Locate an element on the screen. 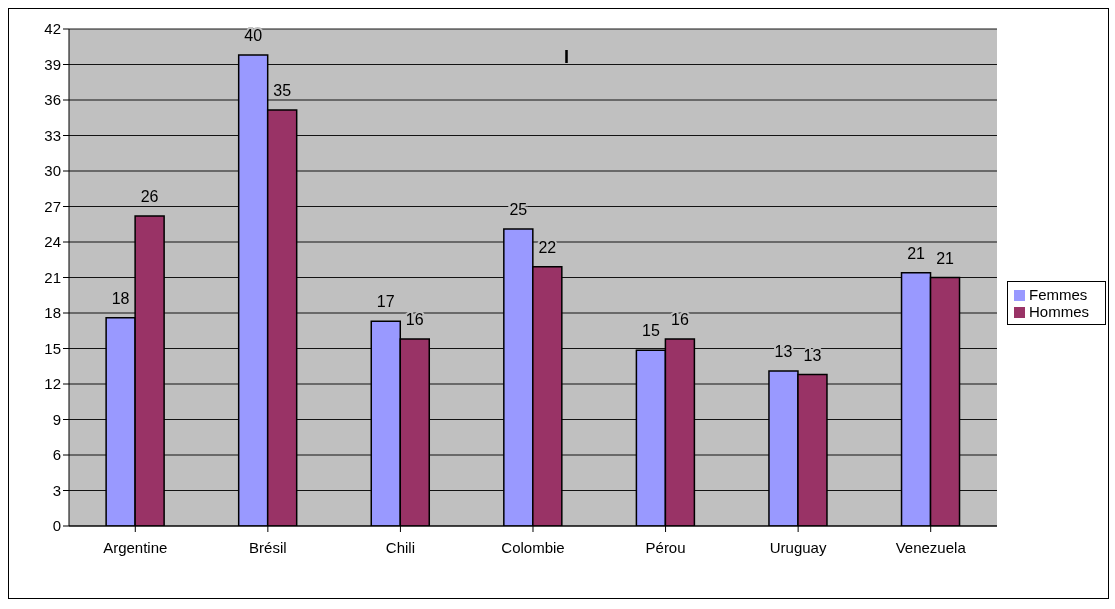 This screenshot has height=609, width=1115. y-tick-label: 36 is located at coordinates (52, 100).